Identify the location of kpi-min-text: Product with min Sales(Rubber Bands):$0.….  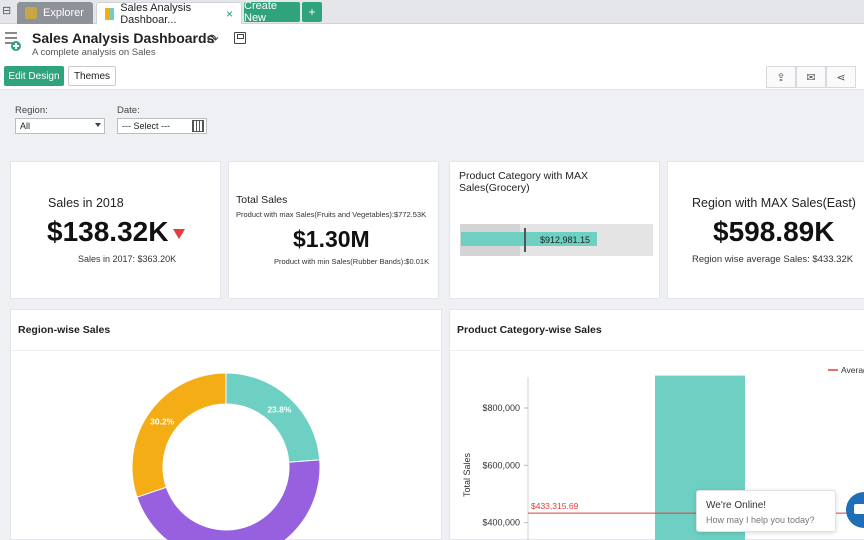
(352, 261).